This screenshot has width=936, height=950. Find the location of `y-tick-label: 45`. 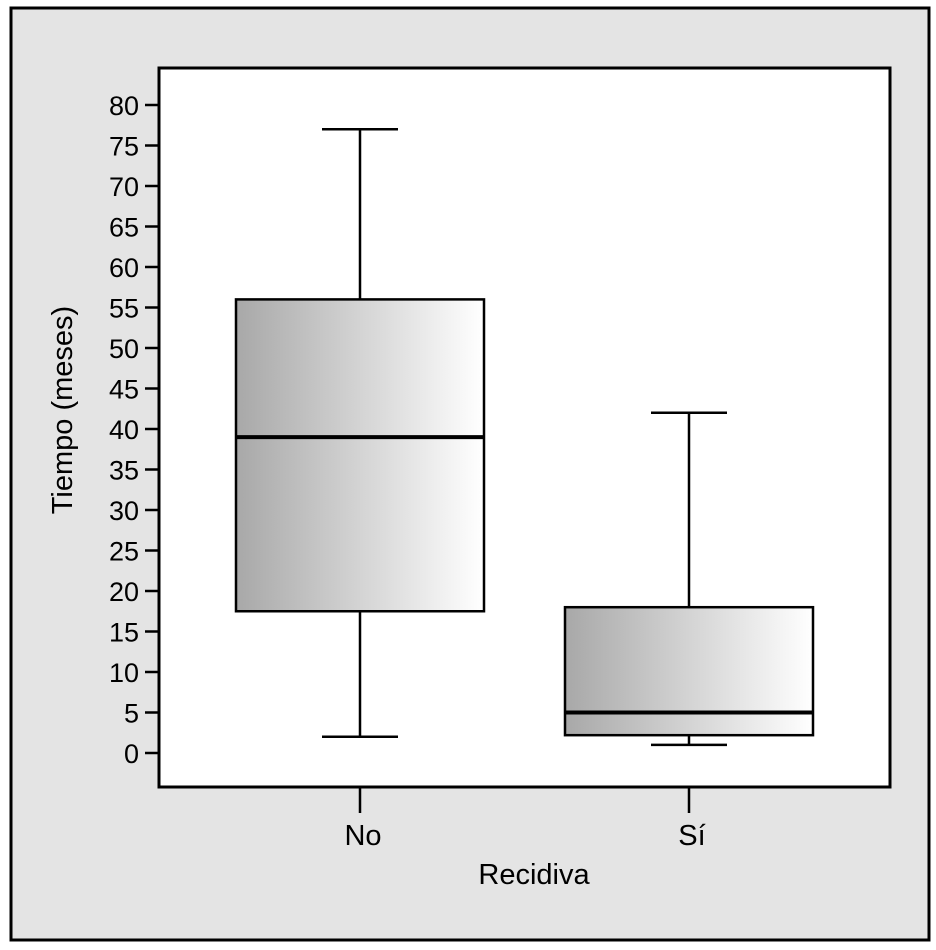

y-tick-label: 45 is located at coordinates (124, 390).